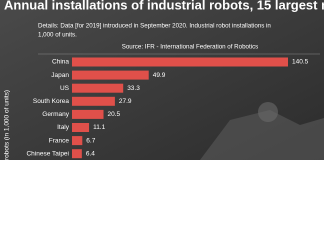 This screenshot has height=240, width=324. I want to click on robot-arm-decoration, so click(262, 135).